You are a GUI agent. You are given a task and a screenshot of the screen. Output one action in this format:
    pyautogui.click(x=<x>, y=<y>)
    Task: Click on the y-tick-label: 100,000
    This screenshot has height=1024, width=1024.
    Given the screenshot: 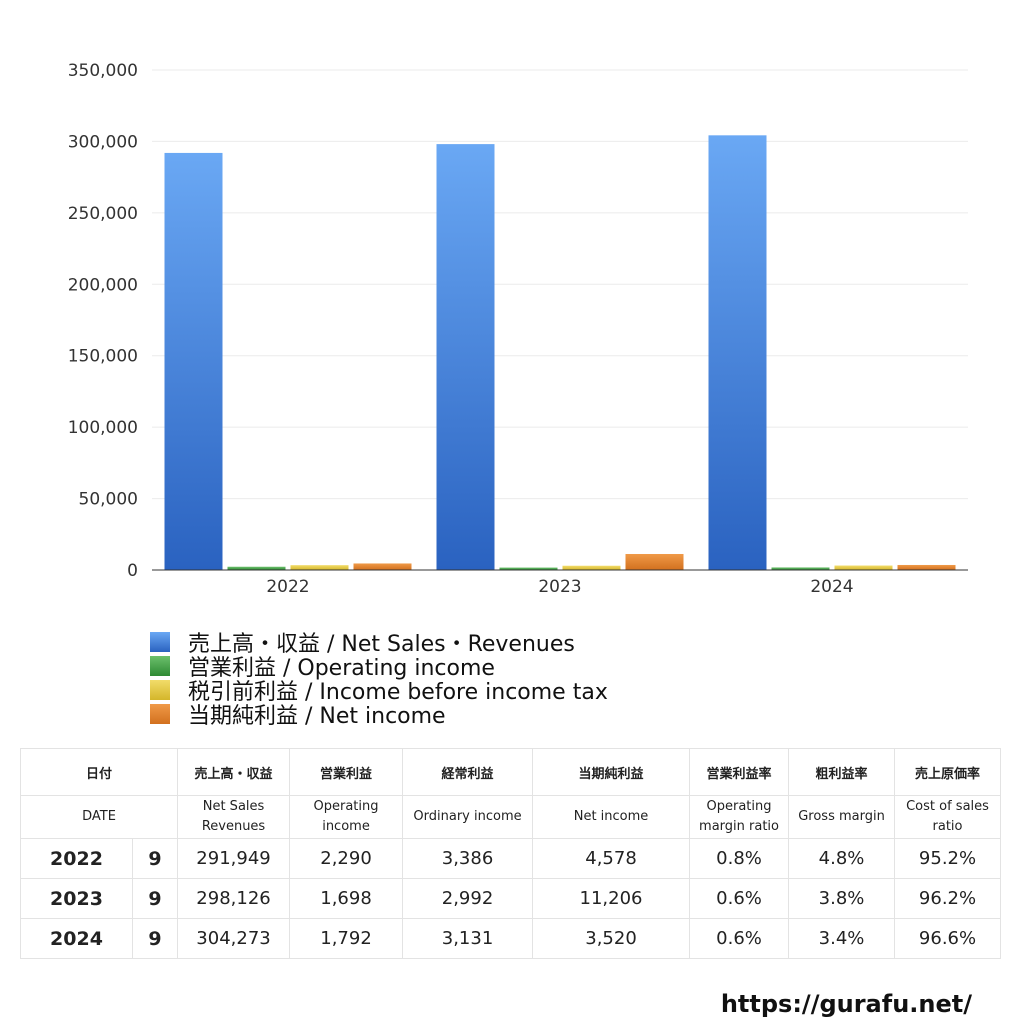 What is the action you would take?
    pyautogui.click(x=103, y=428)
    